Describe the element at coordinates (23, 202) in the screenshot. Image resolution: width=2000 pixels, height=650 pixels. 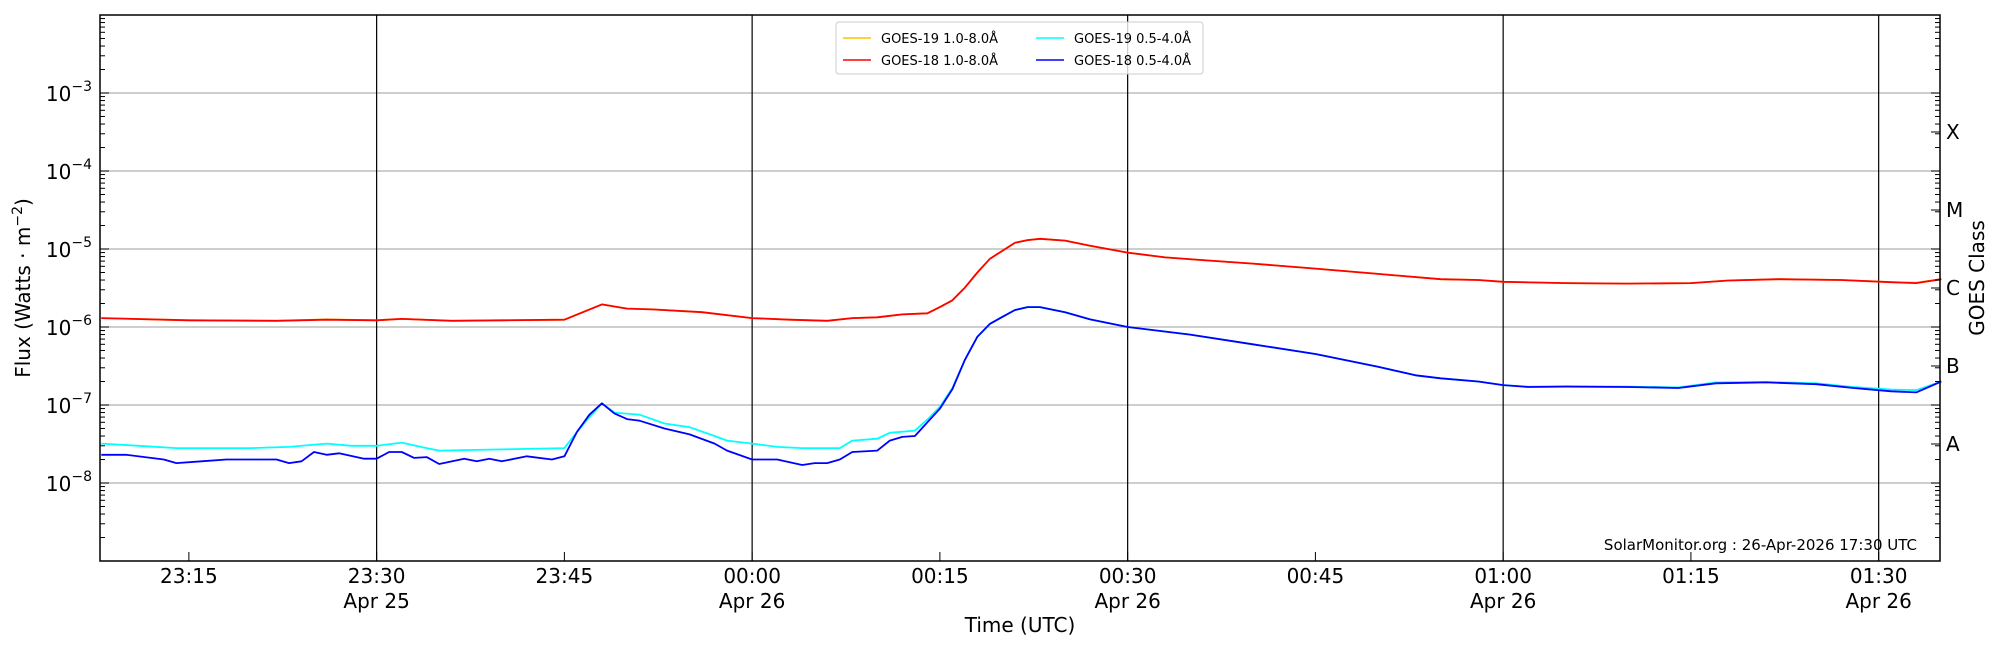
I see `y-axis-label-close: )` at that location.